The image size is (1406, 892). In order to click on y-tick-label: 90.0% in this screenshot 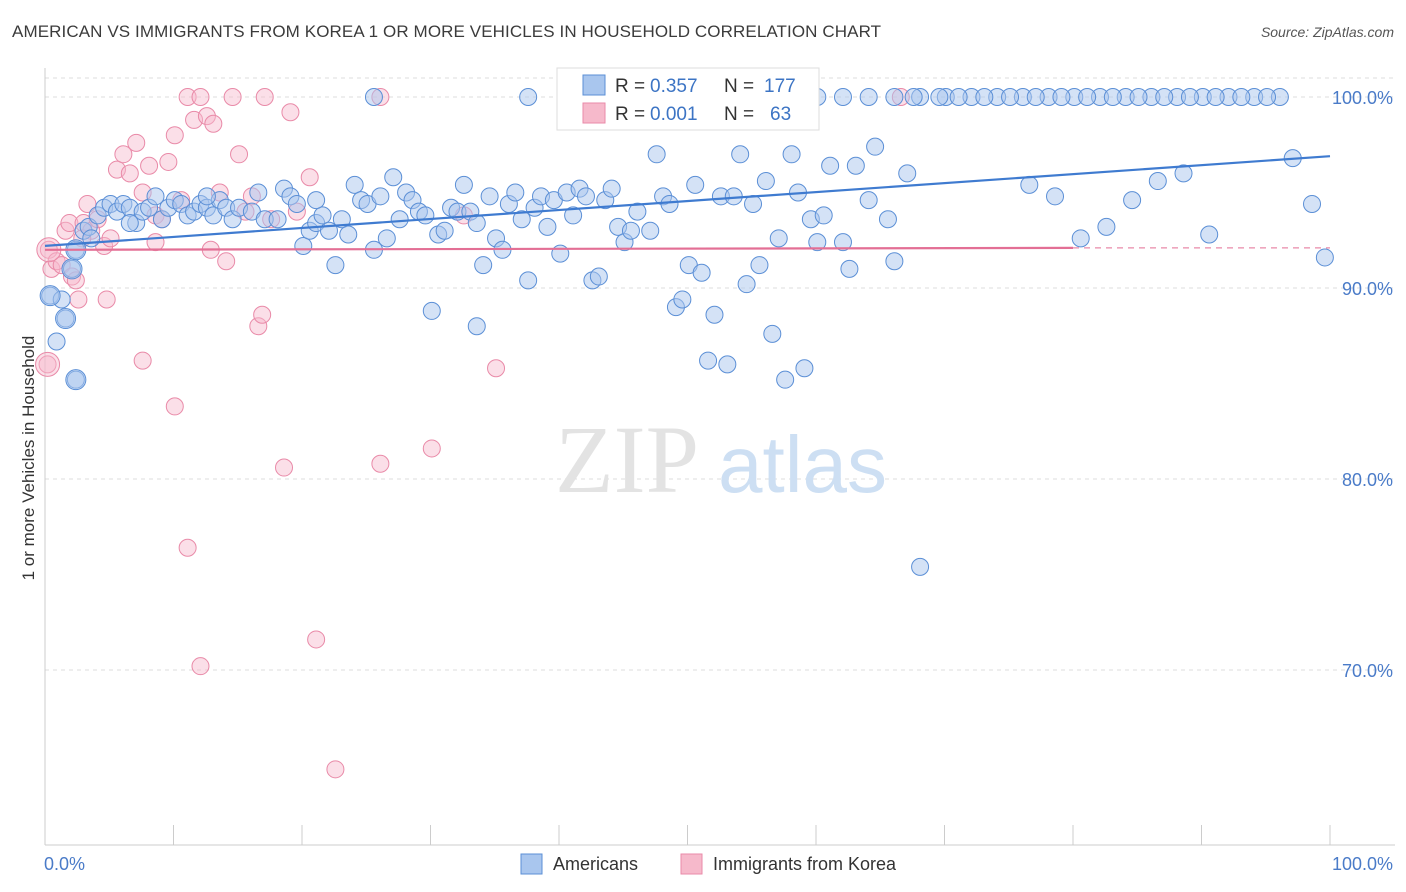, I will do `click(1367, 289)`.